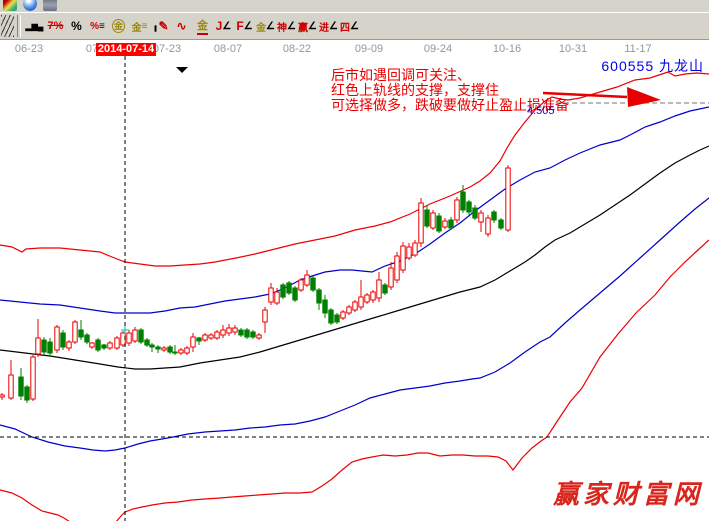 The image size is (709, 521). What do you see at coordinates (182, 70) in the screenshot?
I see `down-triangle-marker` at bounding box center [182, 70].